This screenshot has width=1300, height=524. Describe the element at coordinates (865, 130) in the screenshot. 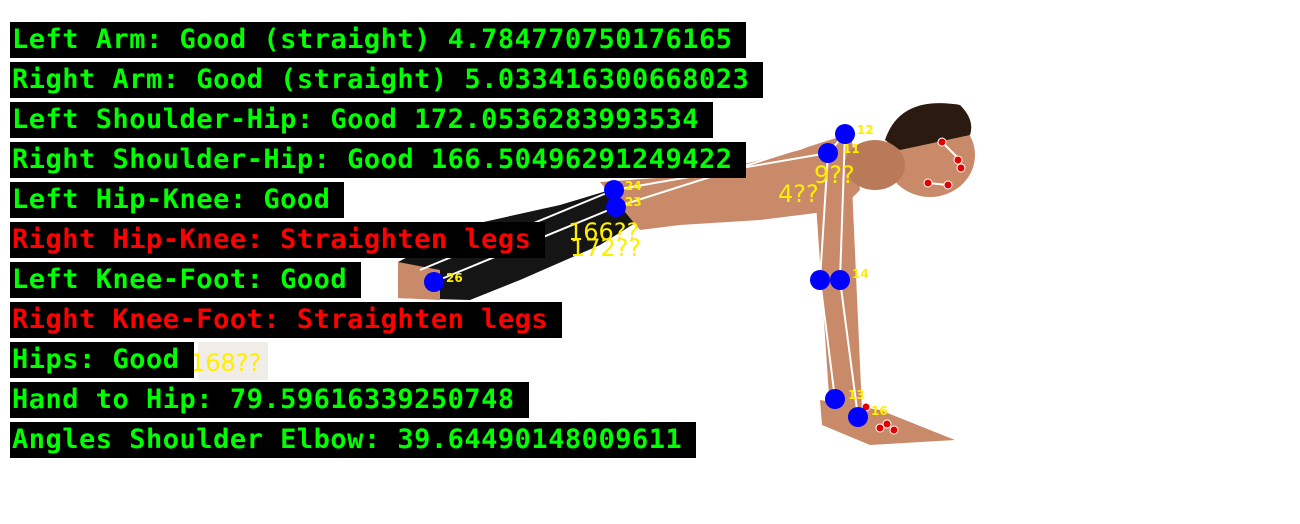

I see `keypoint-label: 12` at that location.